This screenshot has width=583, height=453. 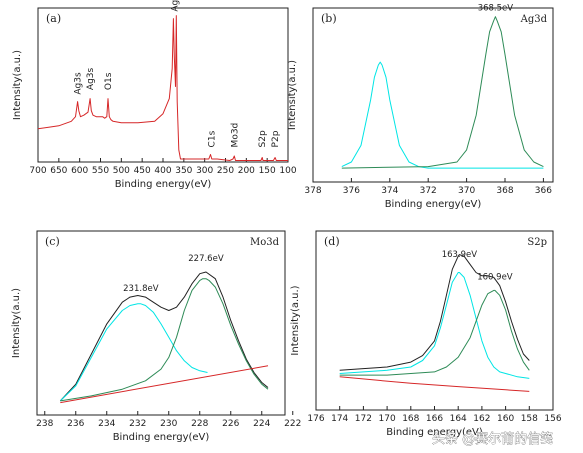 What do you see at coordinates (75, 424) in the screenshot?
I see `x-tick-label: 236` at bounding box center [75, 424].